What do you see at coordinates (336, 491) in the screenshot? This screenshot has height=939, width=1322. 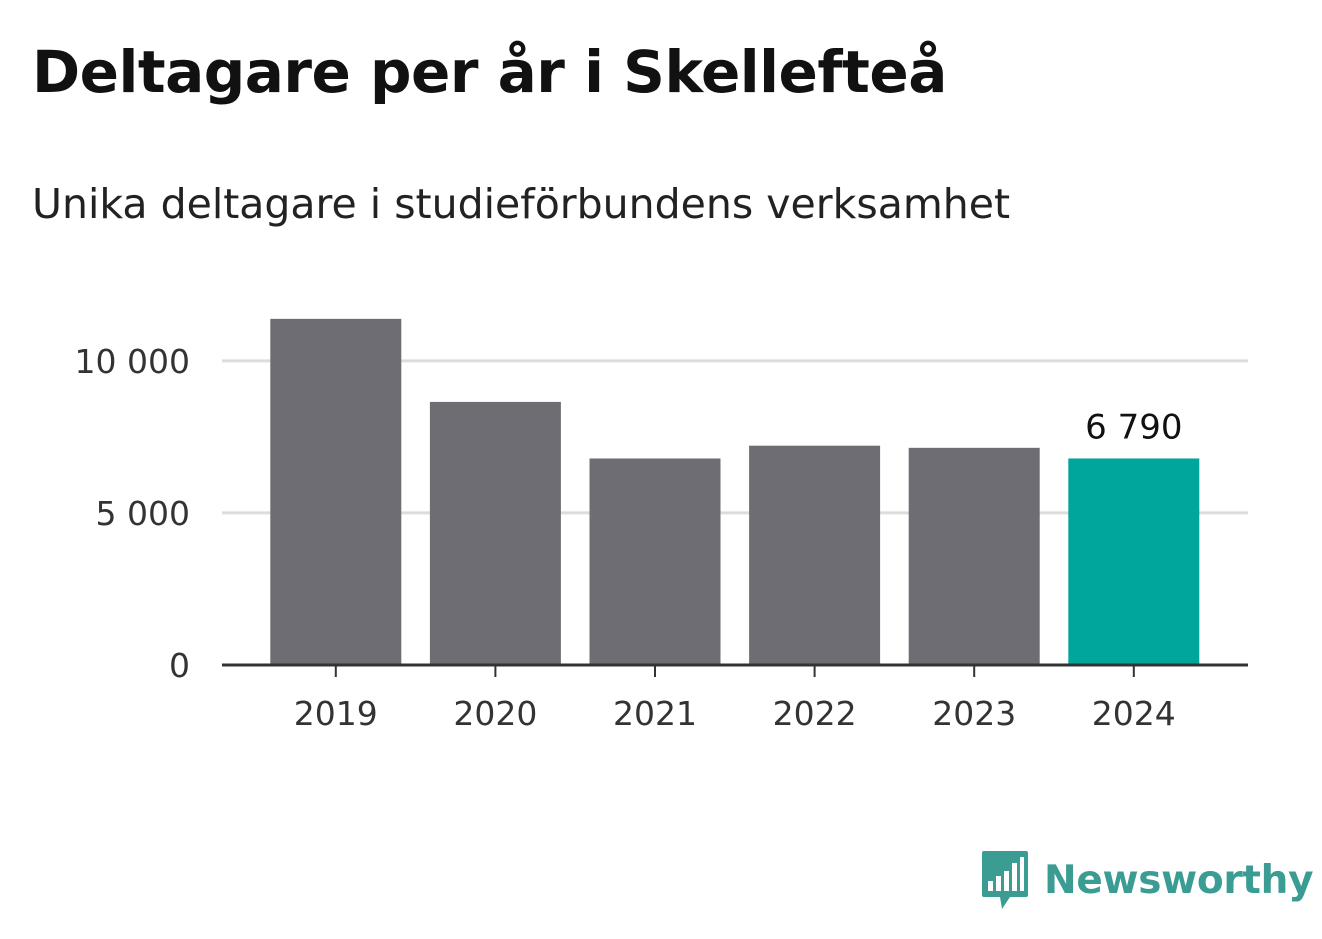 I see `bar-2019` at bounding box center [336, 491].